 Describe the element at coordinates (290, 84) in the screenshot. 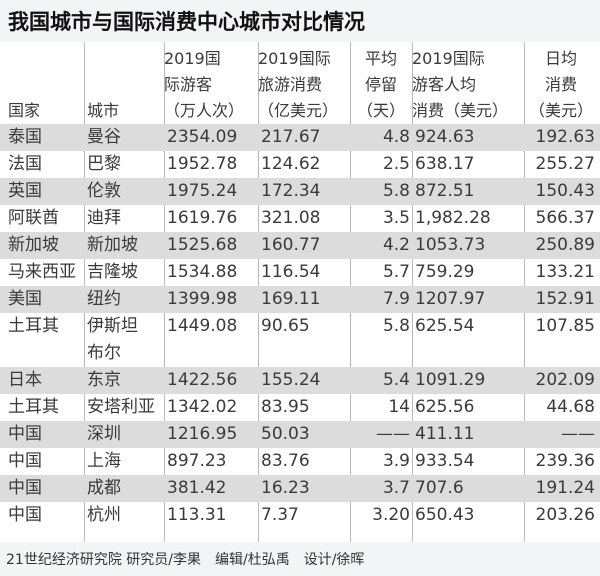

I see `header-line: 旅游消费` at that location.